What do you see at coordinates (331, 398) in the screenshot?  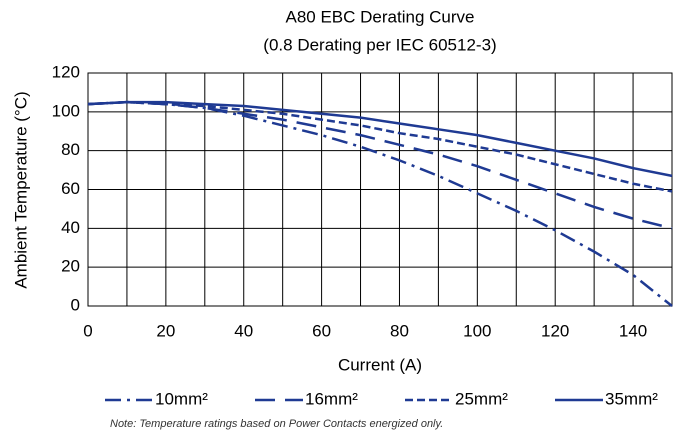 I see `legend-label: 16mm²` at bounding box center [331, 398].